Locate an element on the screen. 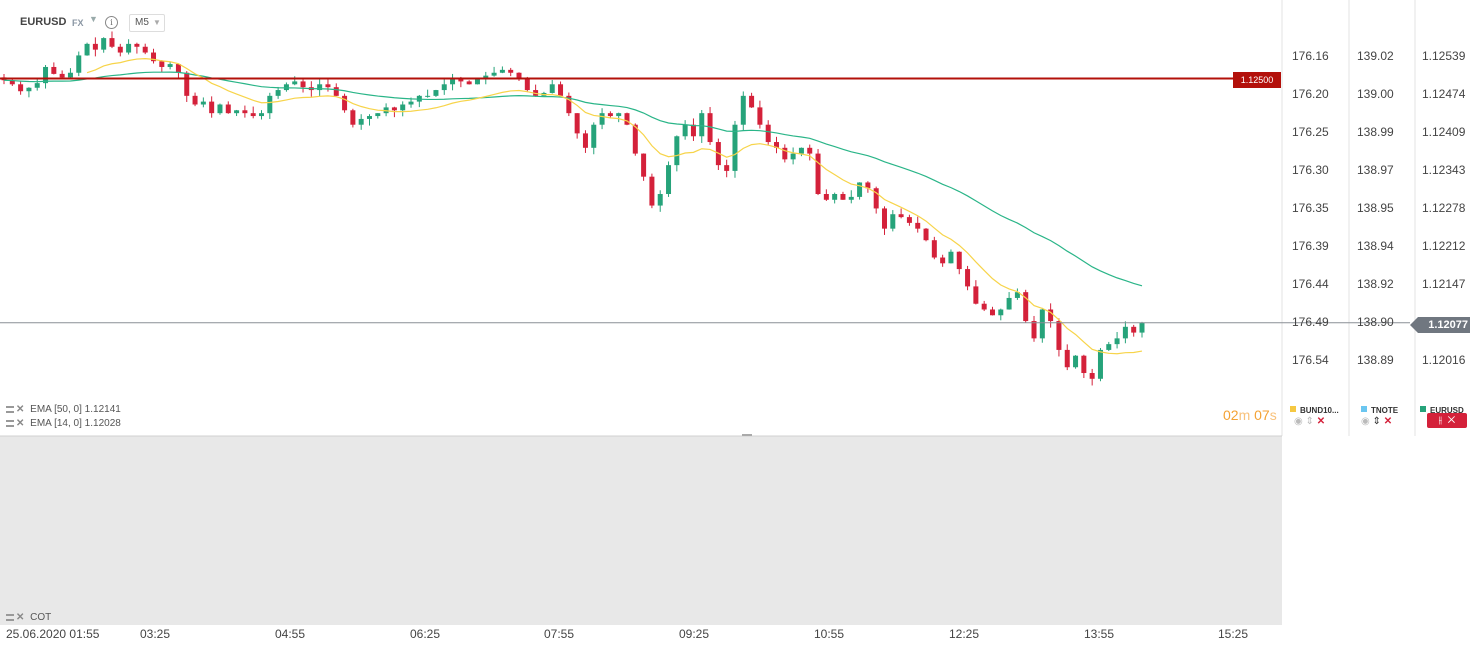 The height and width of the screenshot is (650, 1482). indicator-cot: ✕ COT is located at coordinates (28, 617).